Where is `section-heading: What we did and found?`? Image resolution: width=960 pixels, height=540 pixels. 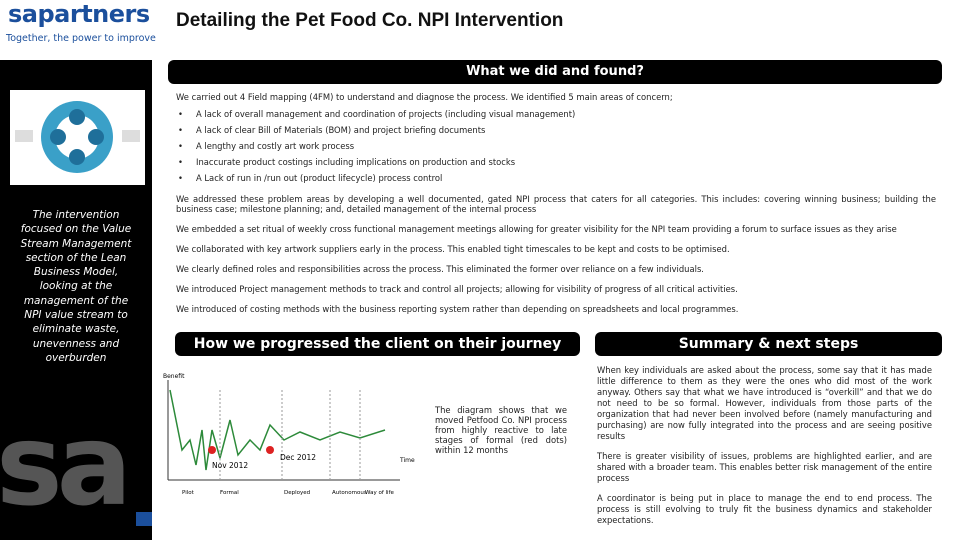 section-heading: What we did and found? is located at coordinates (555, 72).